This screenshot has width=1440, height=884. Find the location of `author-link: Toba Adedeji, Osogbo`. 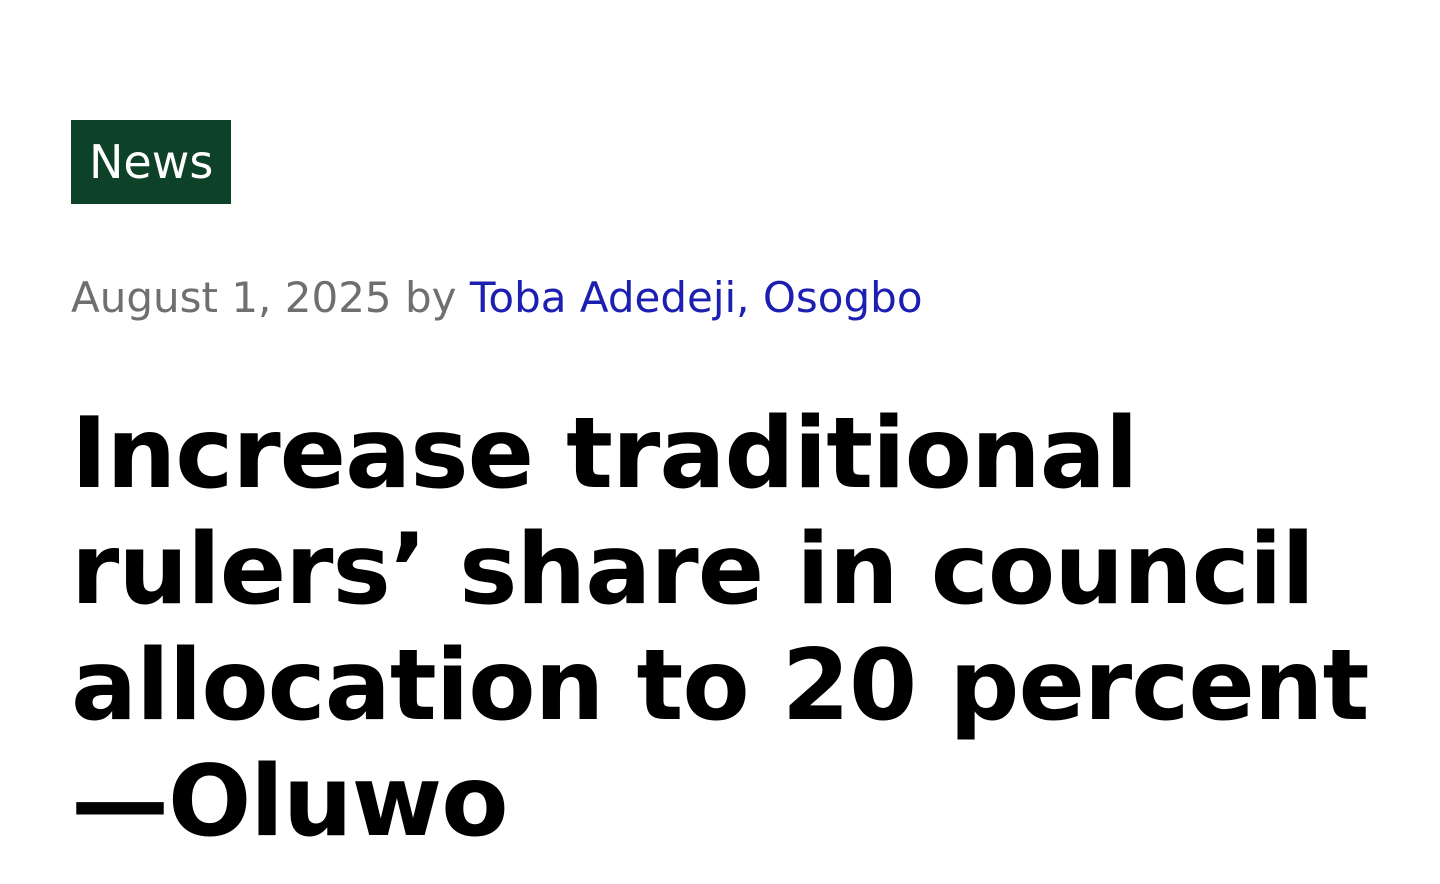

author-link: Toba Adedeji, Osogbo is located at coordinates (696, 297).